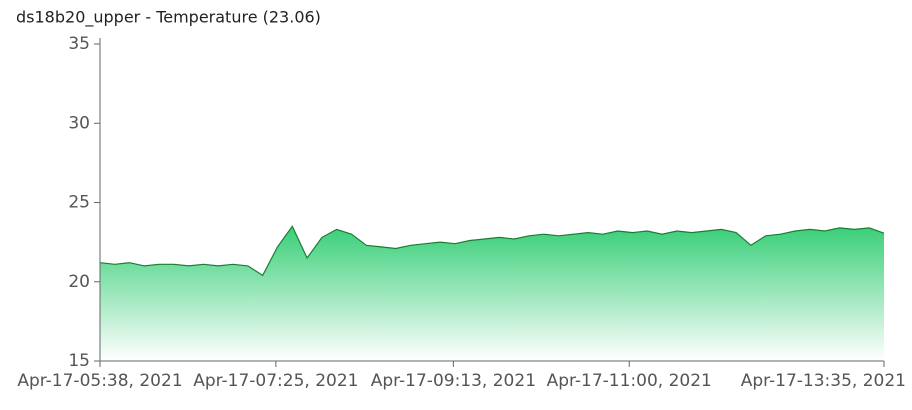 The image size is (912, 410). I want to click on chart-title: ds18b20_upper - Temperature (23.06), so click(168, 18).